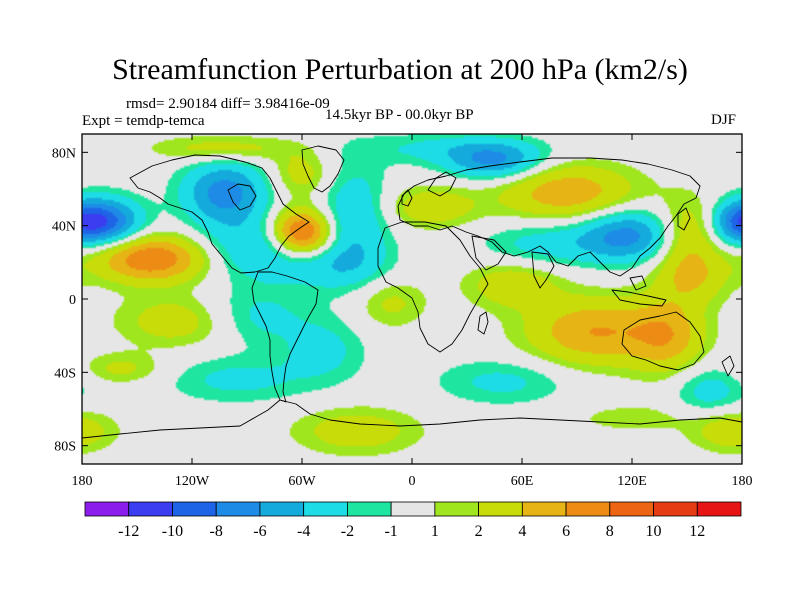 The image size is (800, 600). I want to click on colorbar-label: 2, so click(479, 531).